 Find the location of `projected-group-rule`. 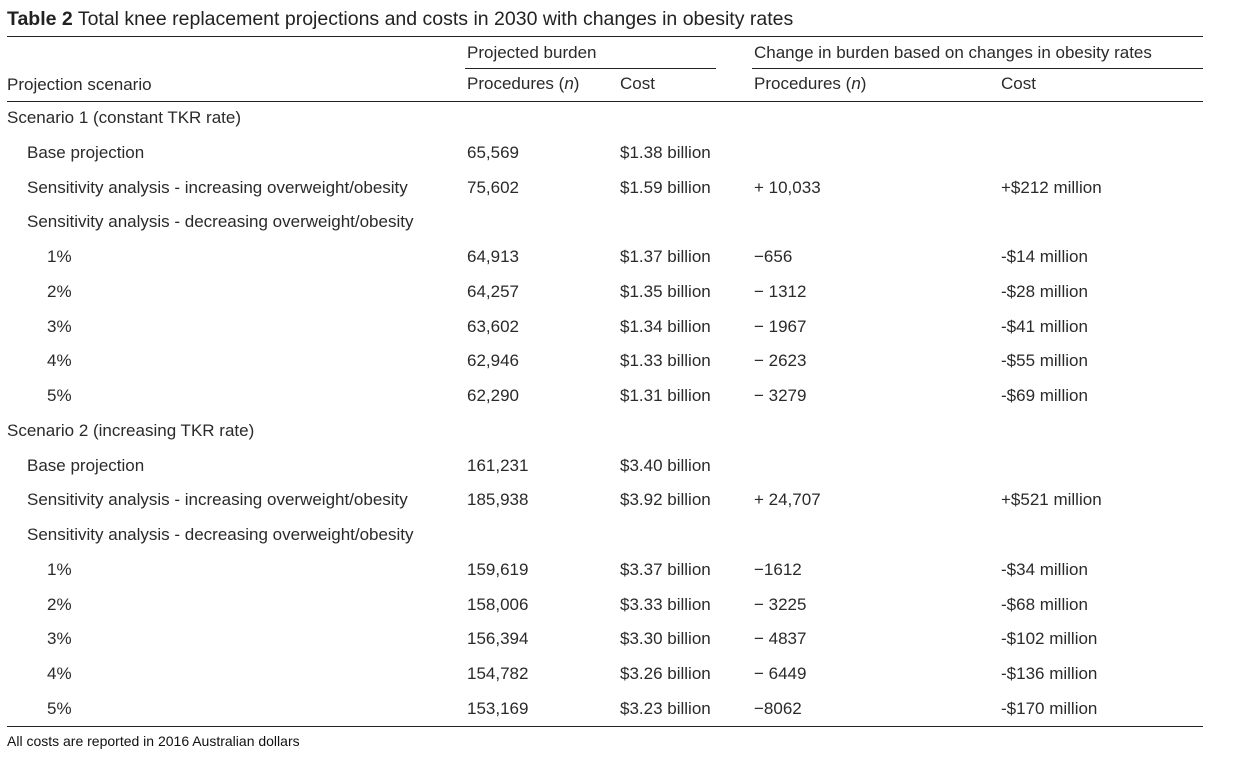

projected-group-rule is located at coordinates (590, 68).